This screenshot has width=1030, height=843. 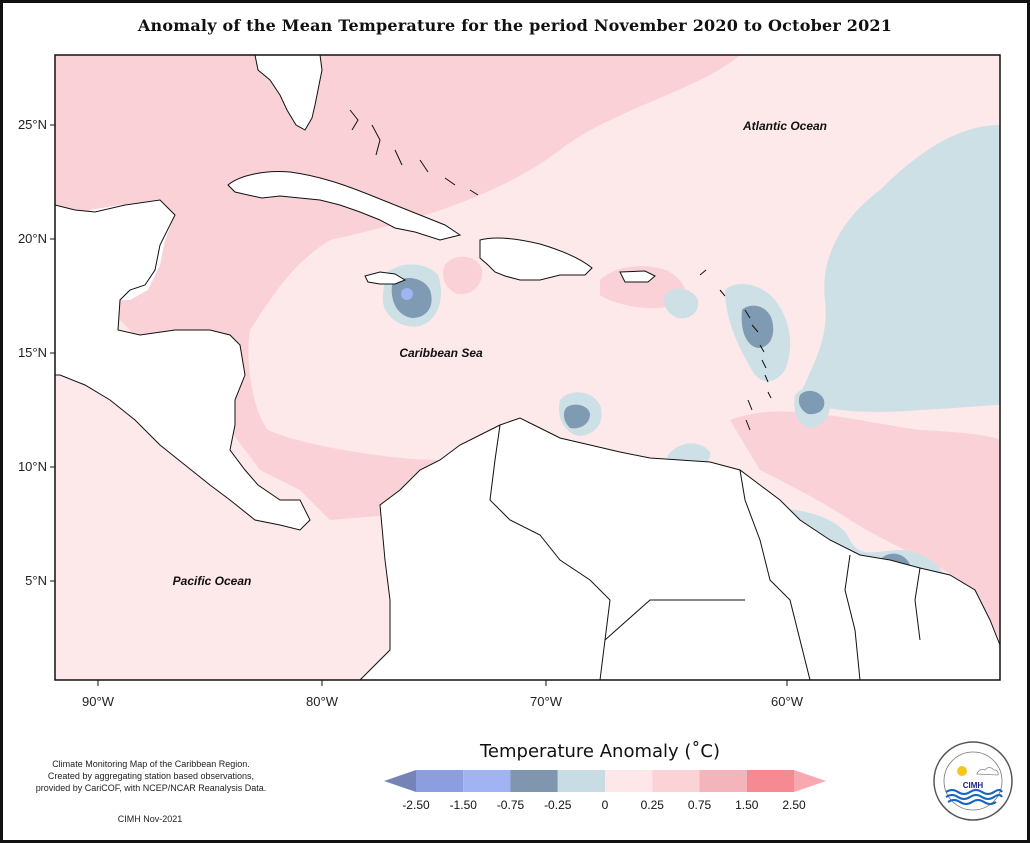 I want to click on credit-date: CIMH Nov-2021, so click(x=150, y=819).